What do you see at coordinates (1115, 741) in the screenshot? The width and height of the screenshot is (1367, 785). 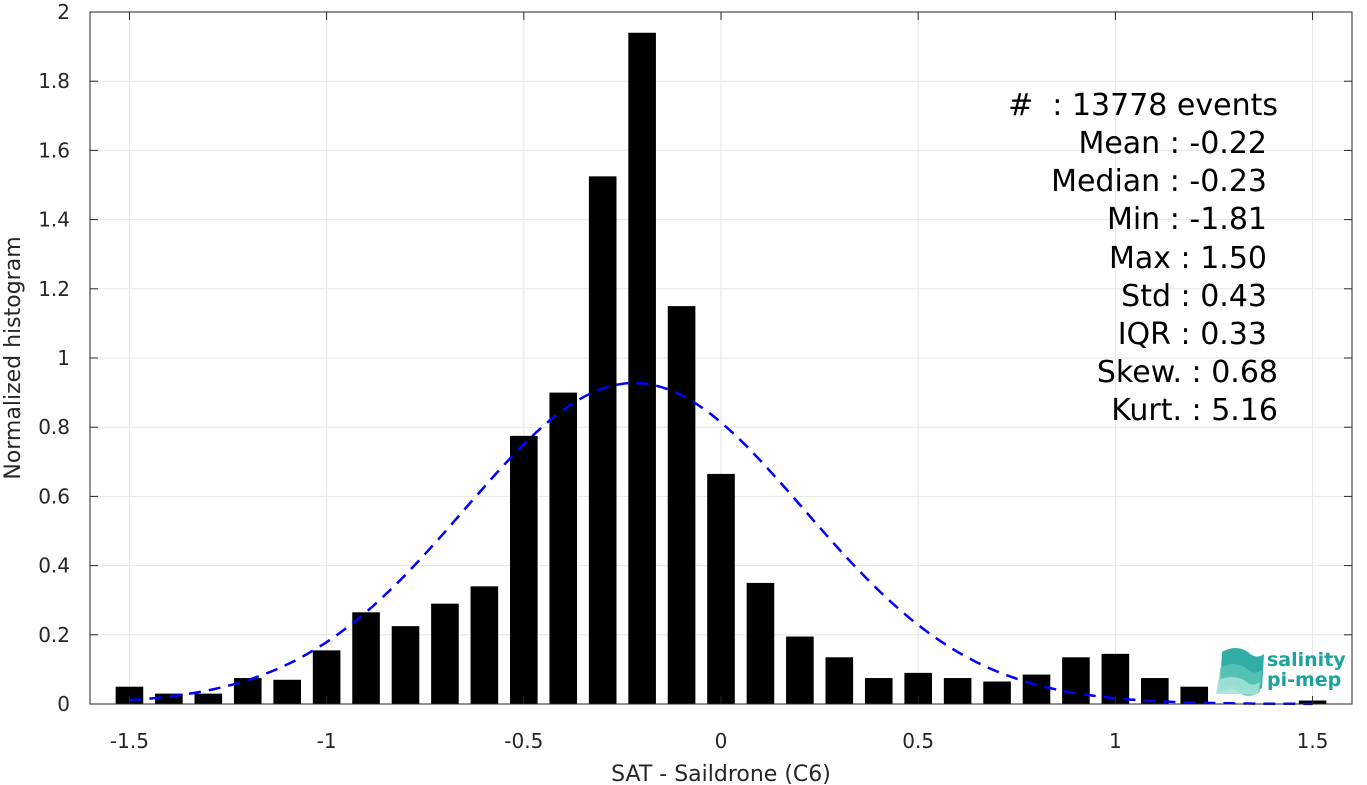 I see `x-tick-label: 1` at bounding box center [1115, 741].